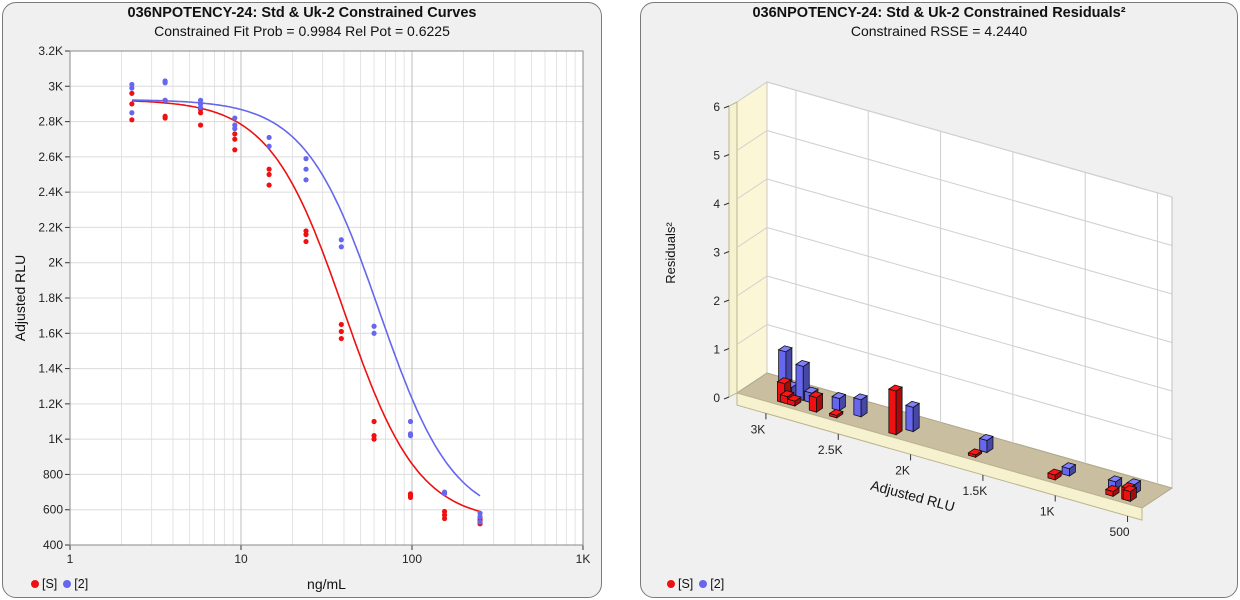 The height and width of the screenshot is (600, 1240). Describe the element at coordinates (716, 398) in the screenshot. I see `y-tick-label: 0` at that location.